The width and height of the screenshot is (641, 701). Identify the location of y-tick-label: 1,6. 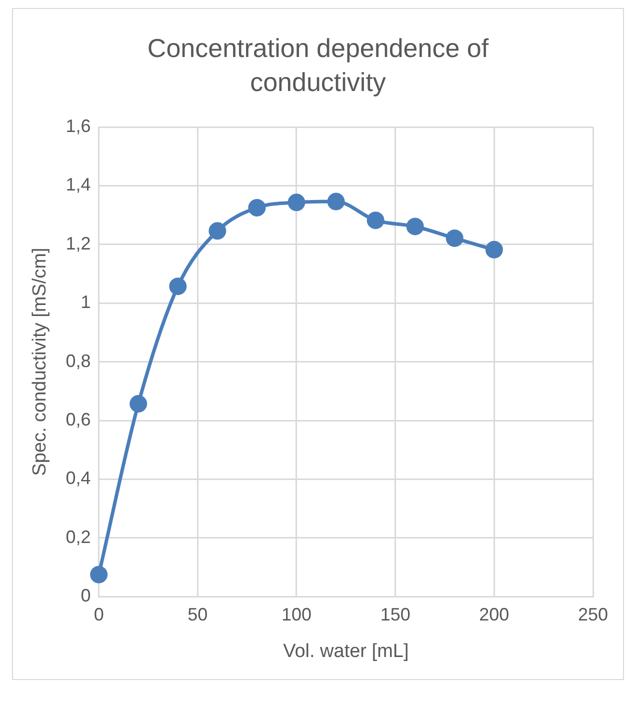
(78, 126).